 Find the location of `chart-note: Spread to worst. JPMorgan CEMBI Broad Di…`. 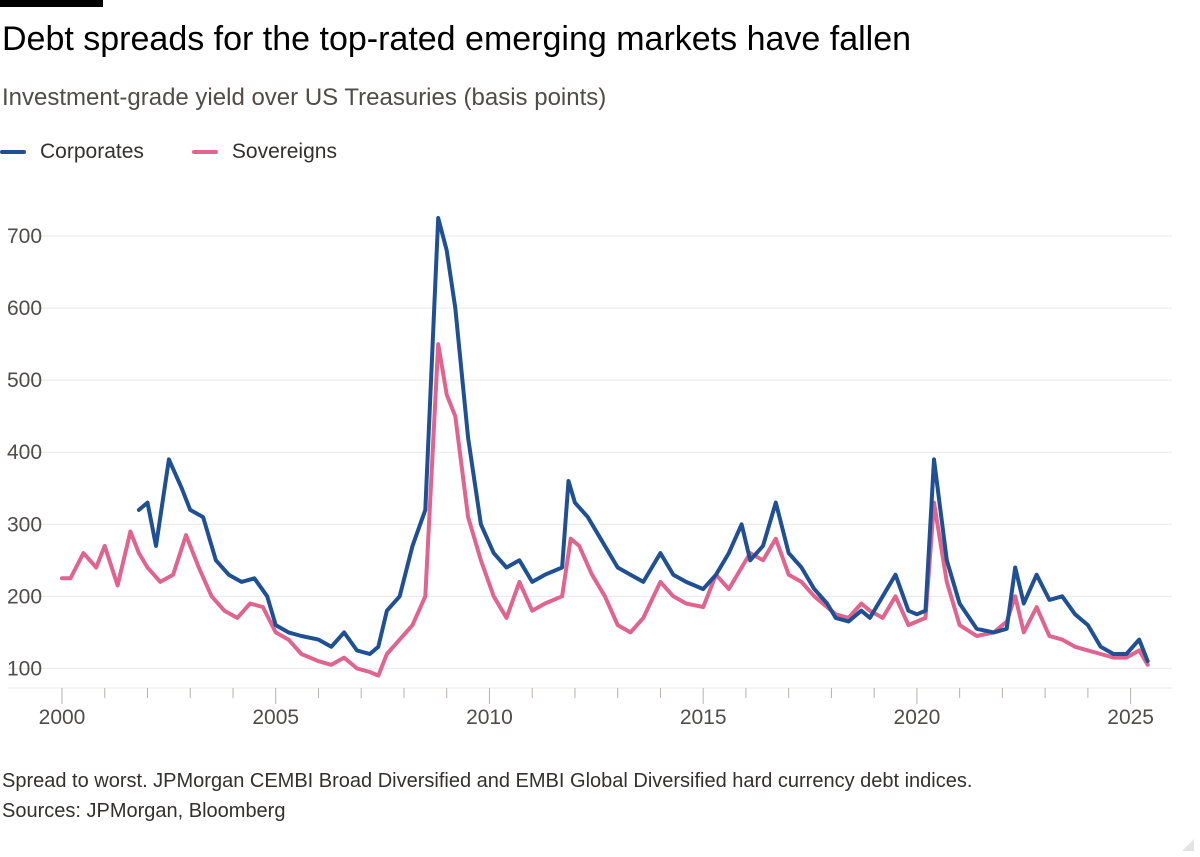

chart-note: Spread to worst. JPMorgan CEMBI Broad Di… is located at coordinates (487, 781).